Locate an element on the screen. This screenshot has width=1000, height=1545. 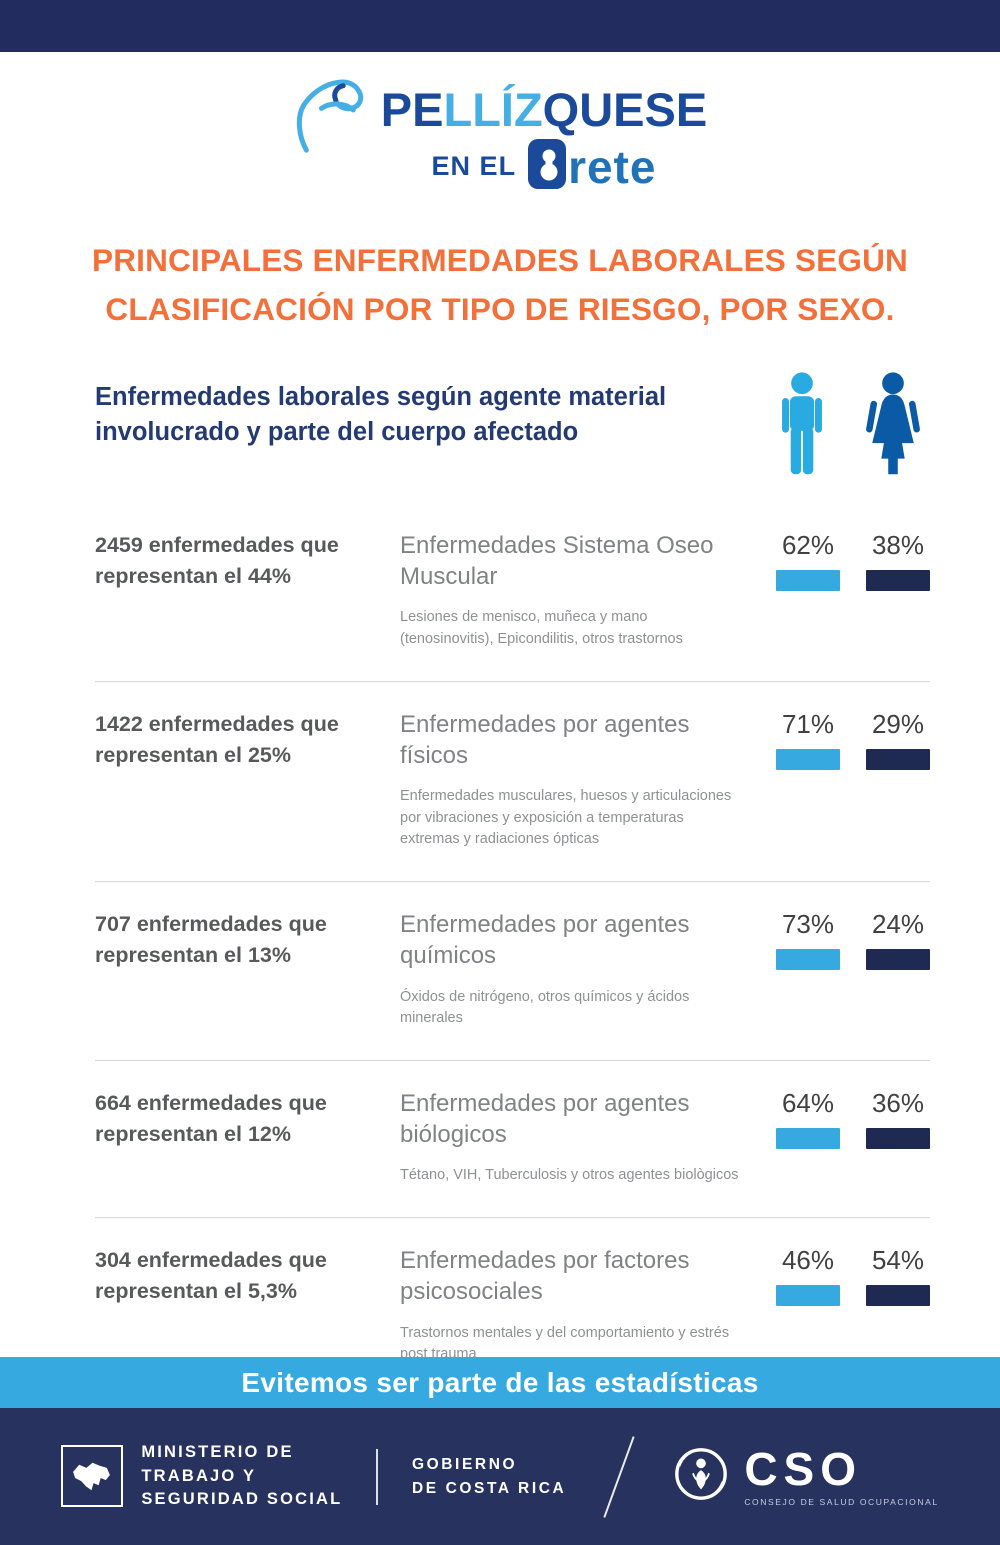
female-percent: 54% is located at coordinates (898, 1260).